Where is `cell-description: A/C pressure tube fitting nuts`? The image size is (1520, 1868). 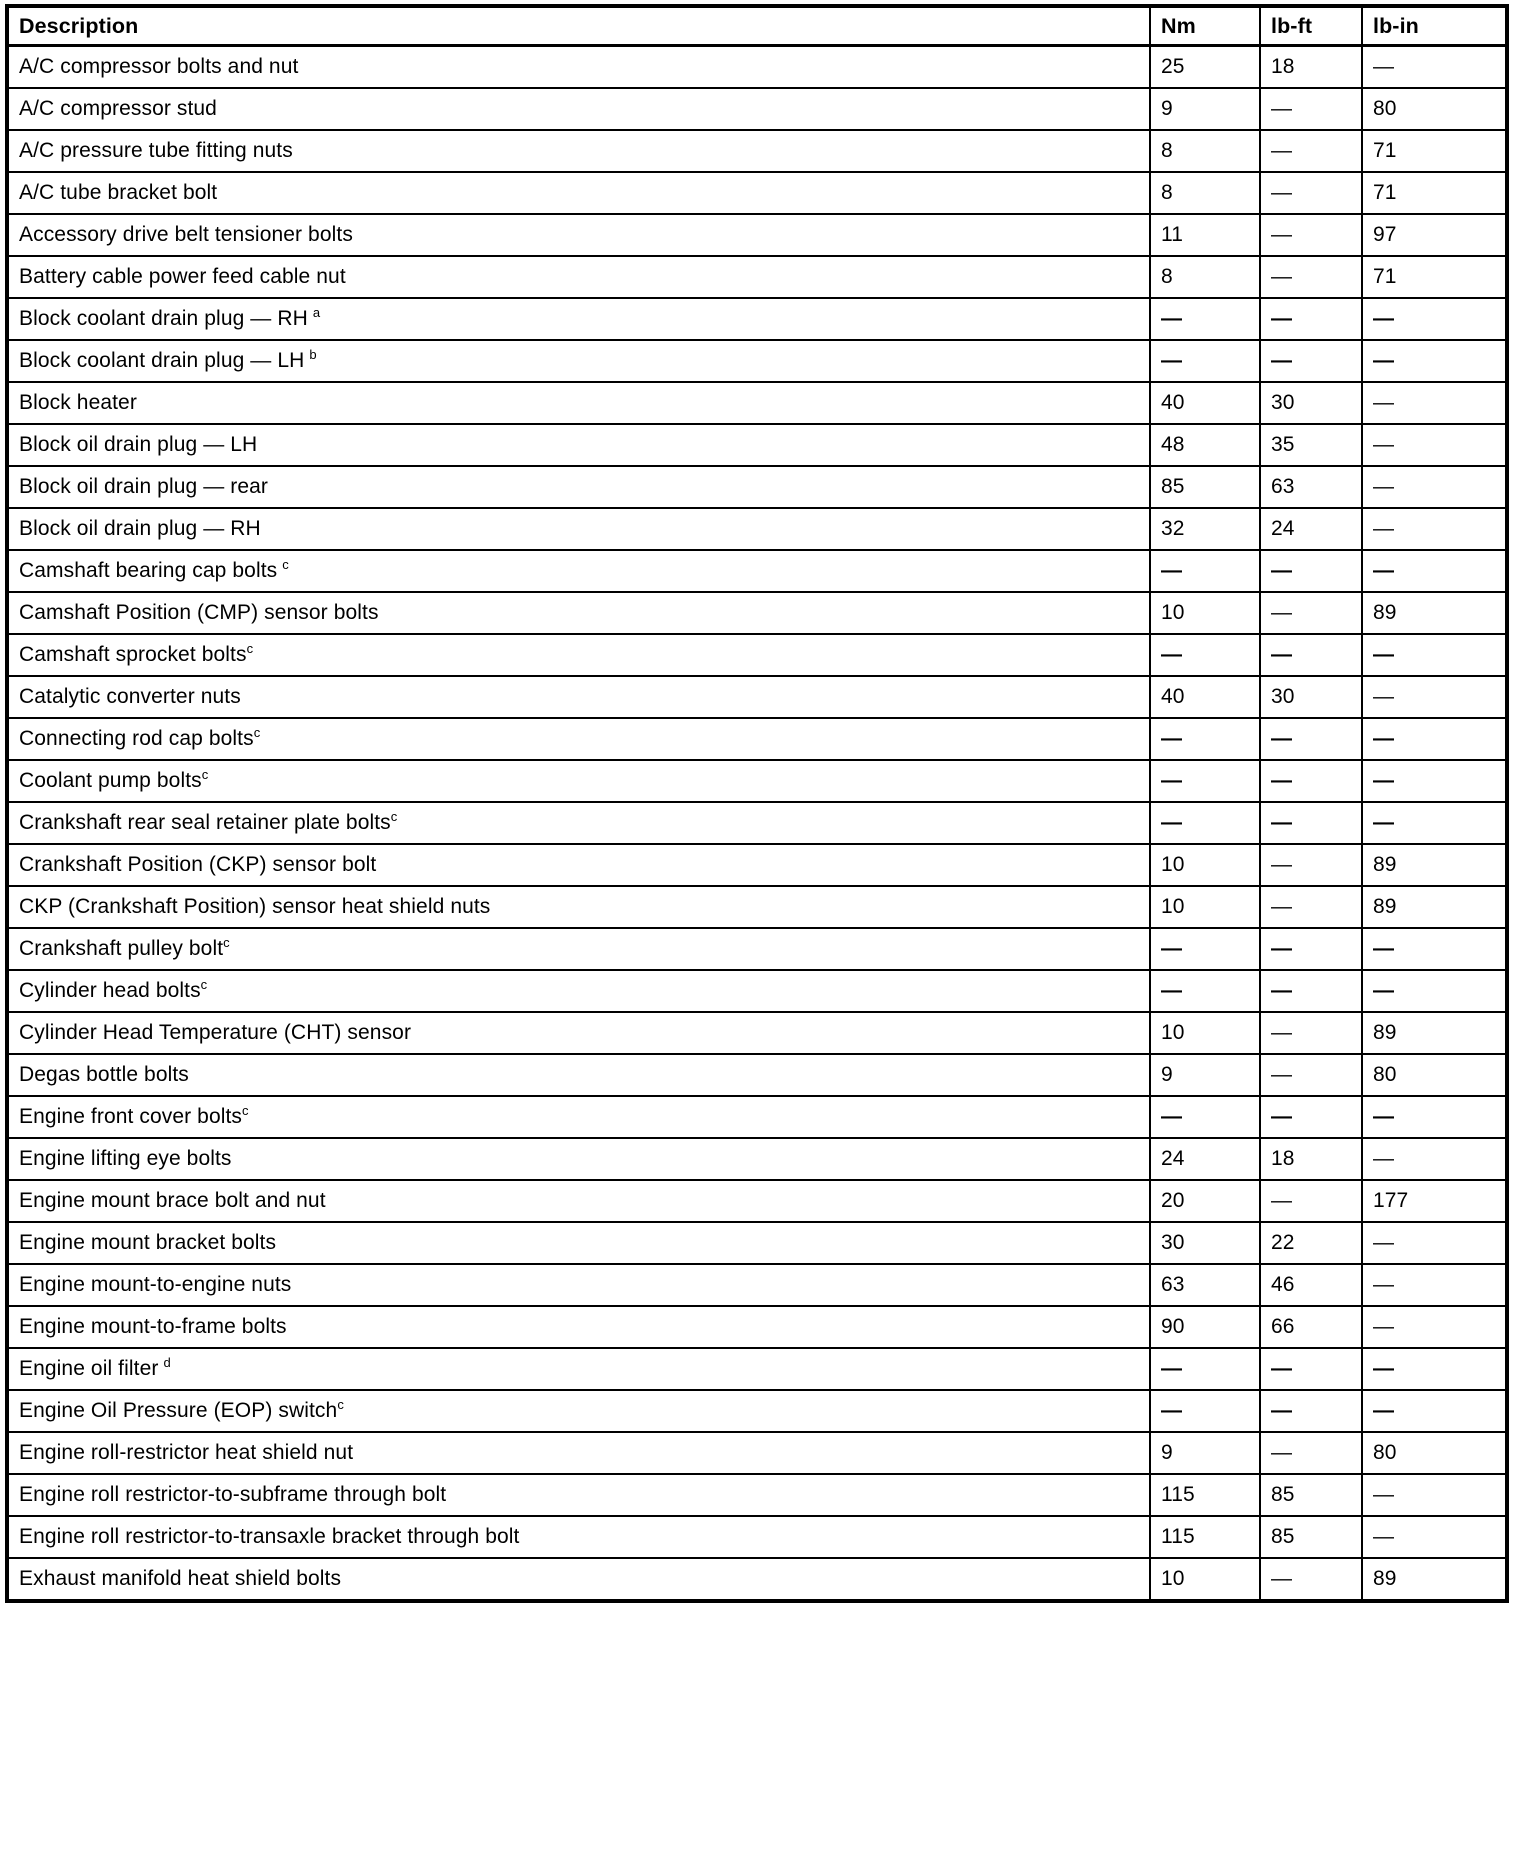 cell-description: A/C pressure tube fitting nuts is located at coordinates (578, 151).